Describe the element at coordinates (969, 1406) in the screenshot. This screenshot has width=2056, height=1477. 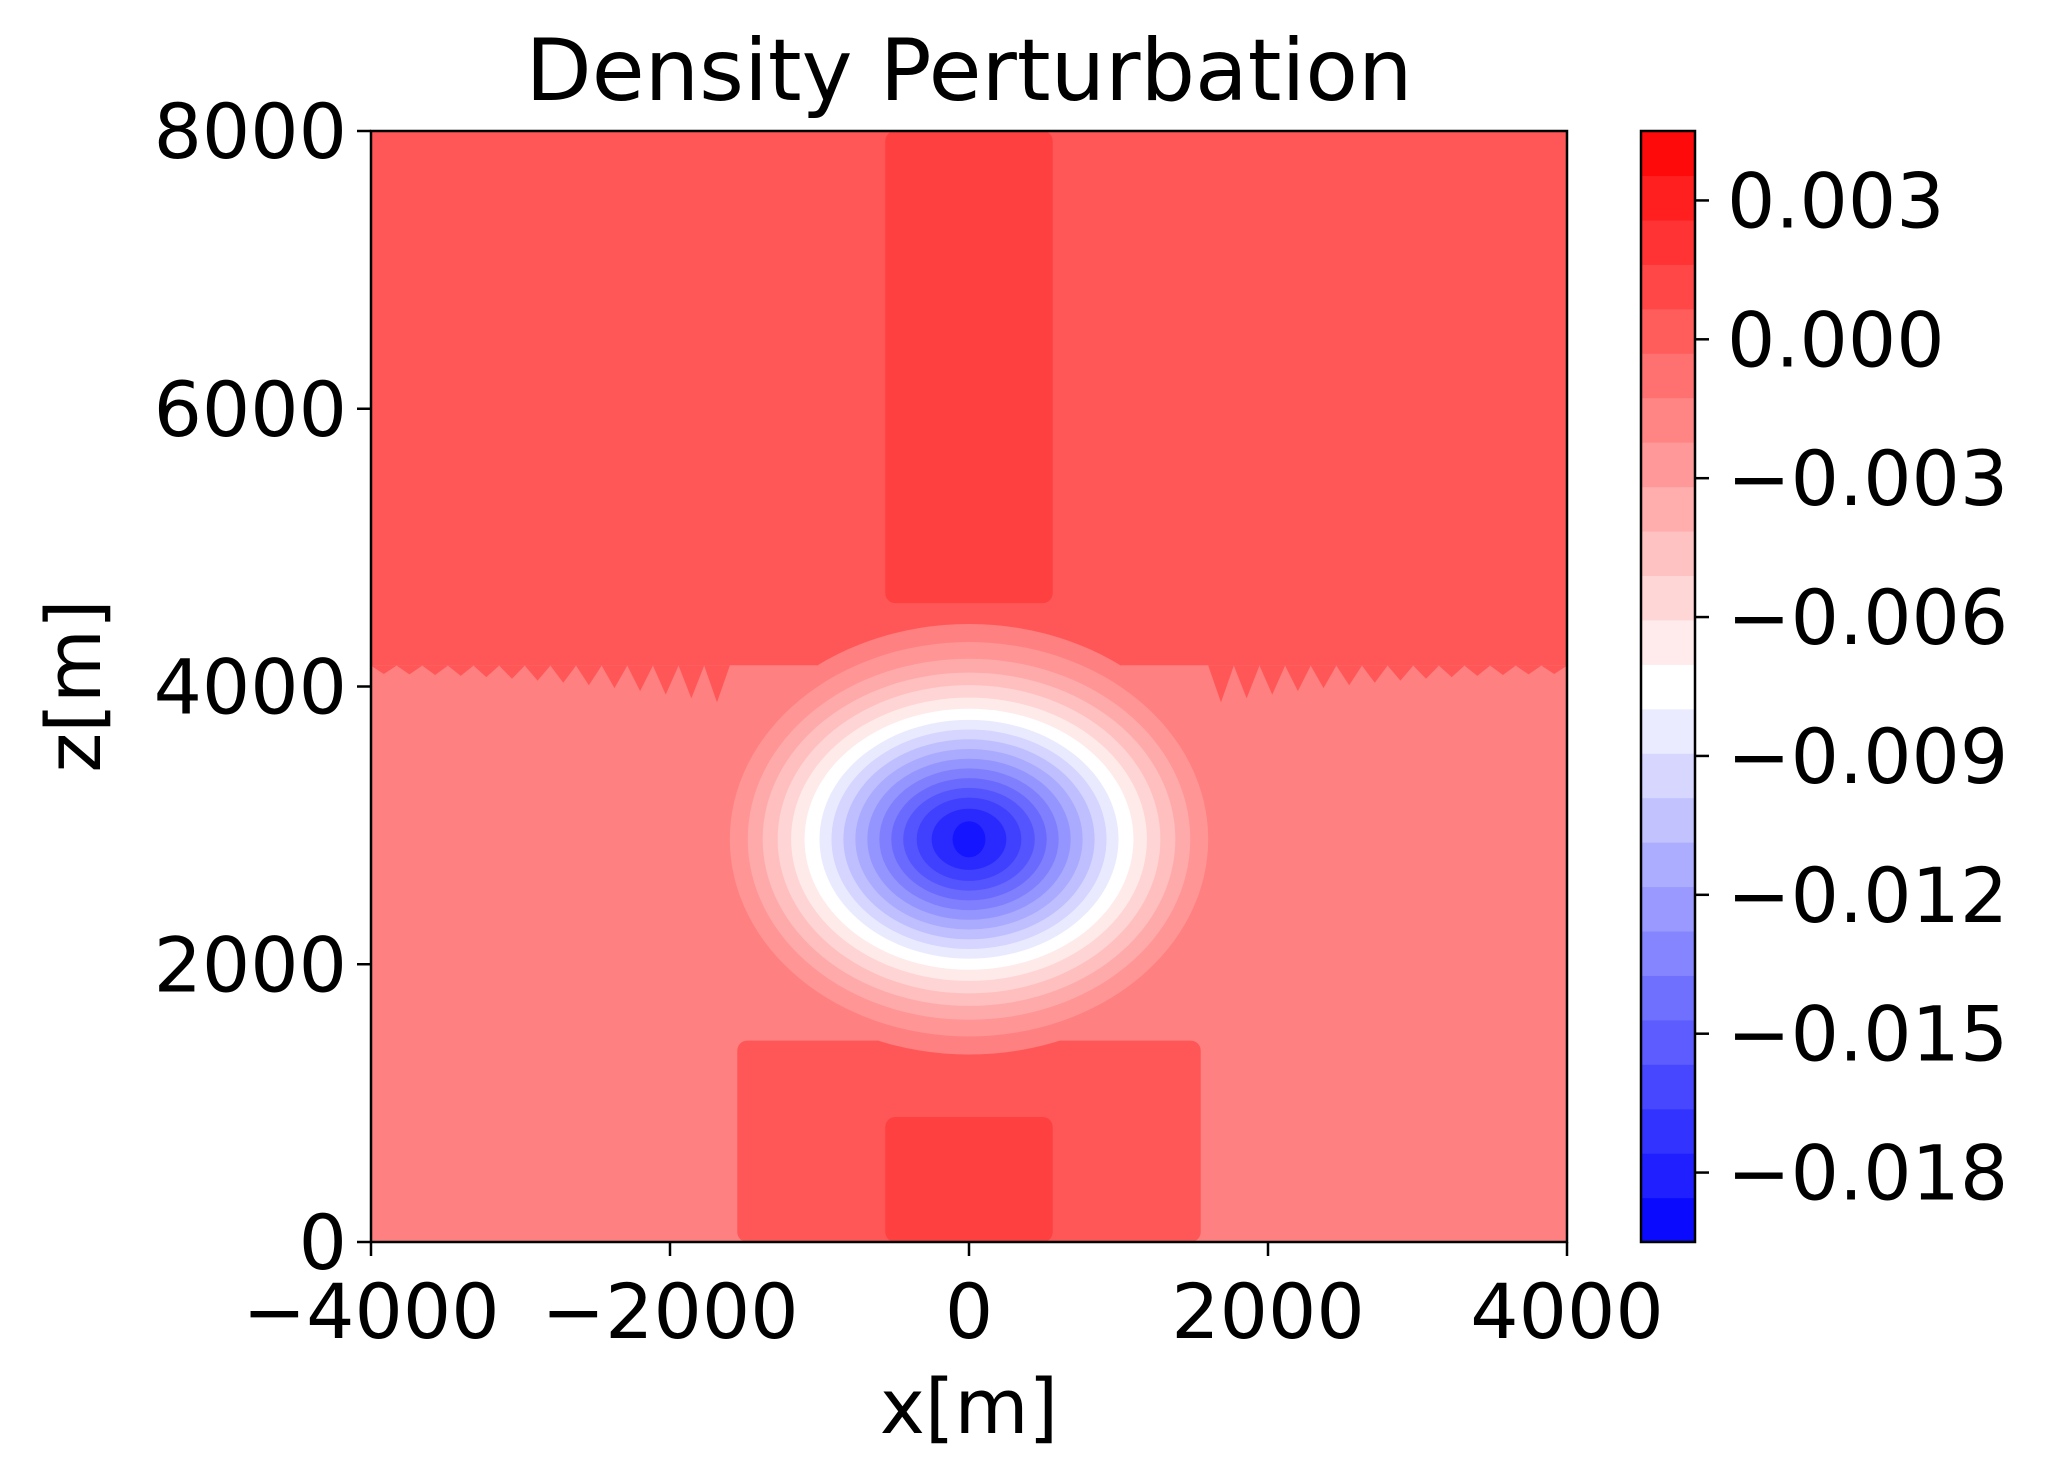
I see `x-axis-label: x[m]` at that location.